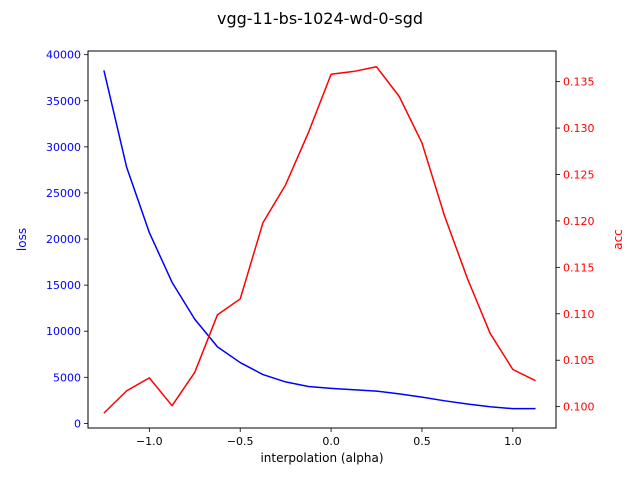 Image resolution: width=640 pixels, height=480 pixels. What do you see at coordinates (579, 82) in the screenshot?
I see `y-right-tick-label: 0.135` at bounding box center [579, 82].